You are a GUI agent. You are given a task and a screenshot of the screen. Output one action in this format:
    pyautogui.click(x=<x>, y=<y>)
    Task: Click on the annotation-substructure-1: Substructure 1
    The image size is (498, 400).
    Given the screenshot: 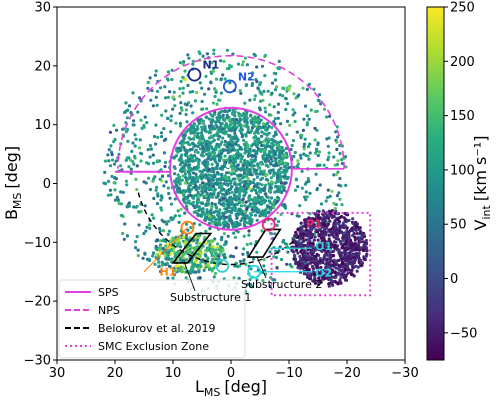 What is the action you would take?
    pyautogui.click(x=210, y=297)
    